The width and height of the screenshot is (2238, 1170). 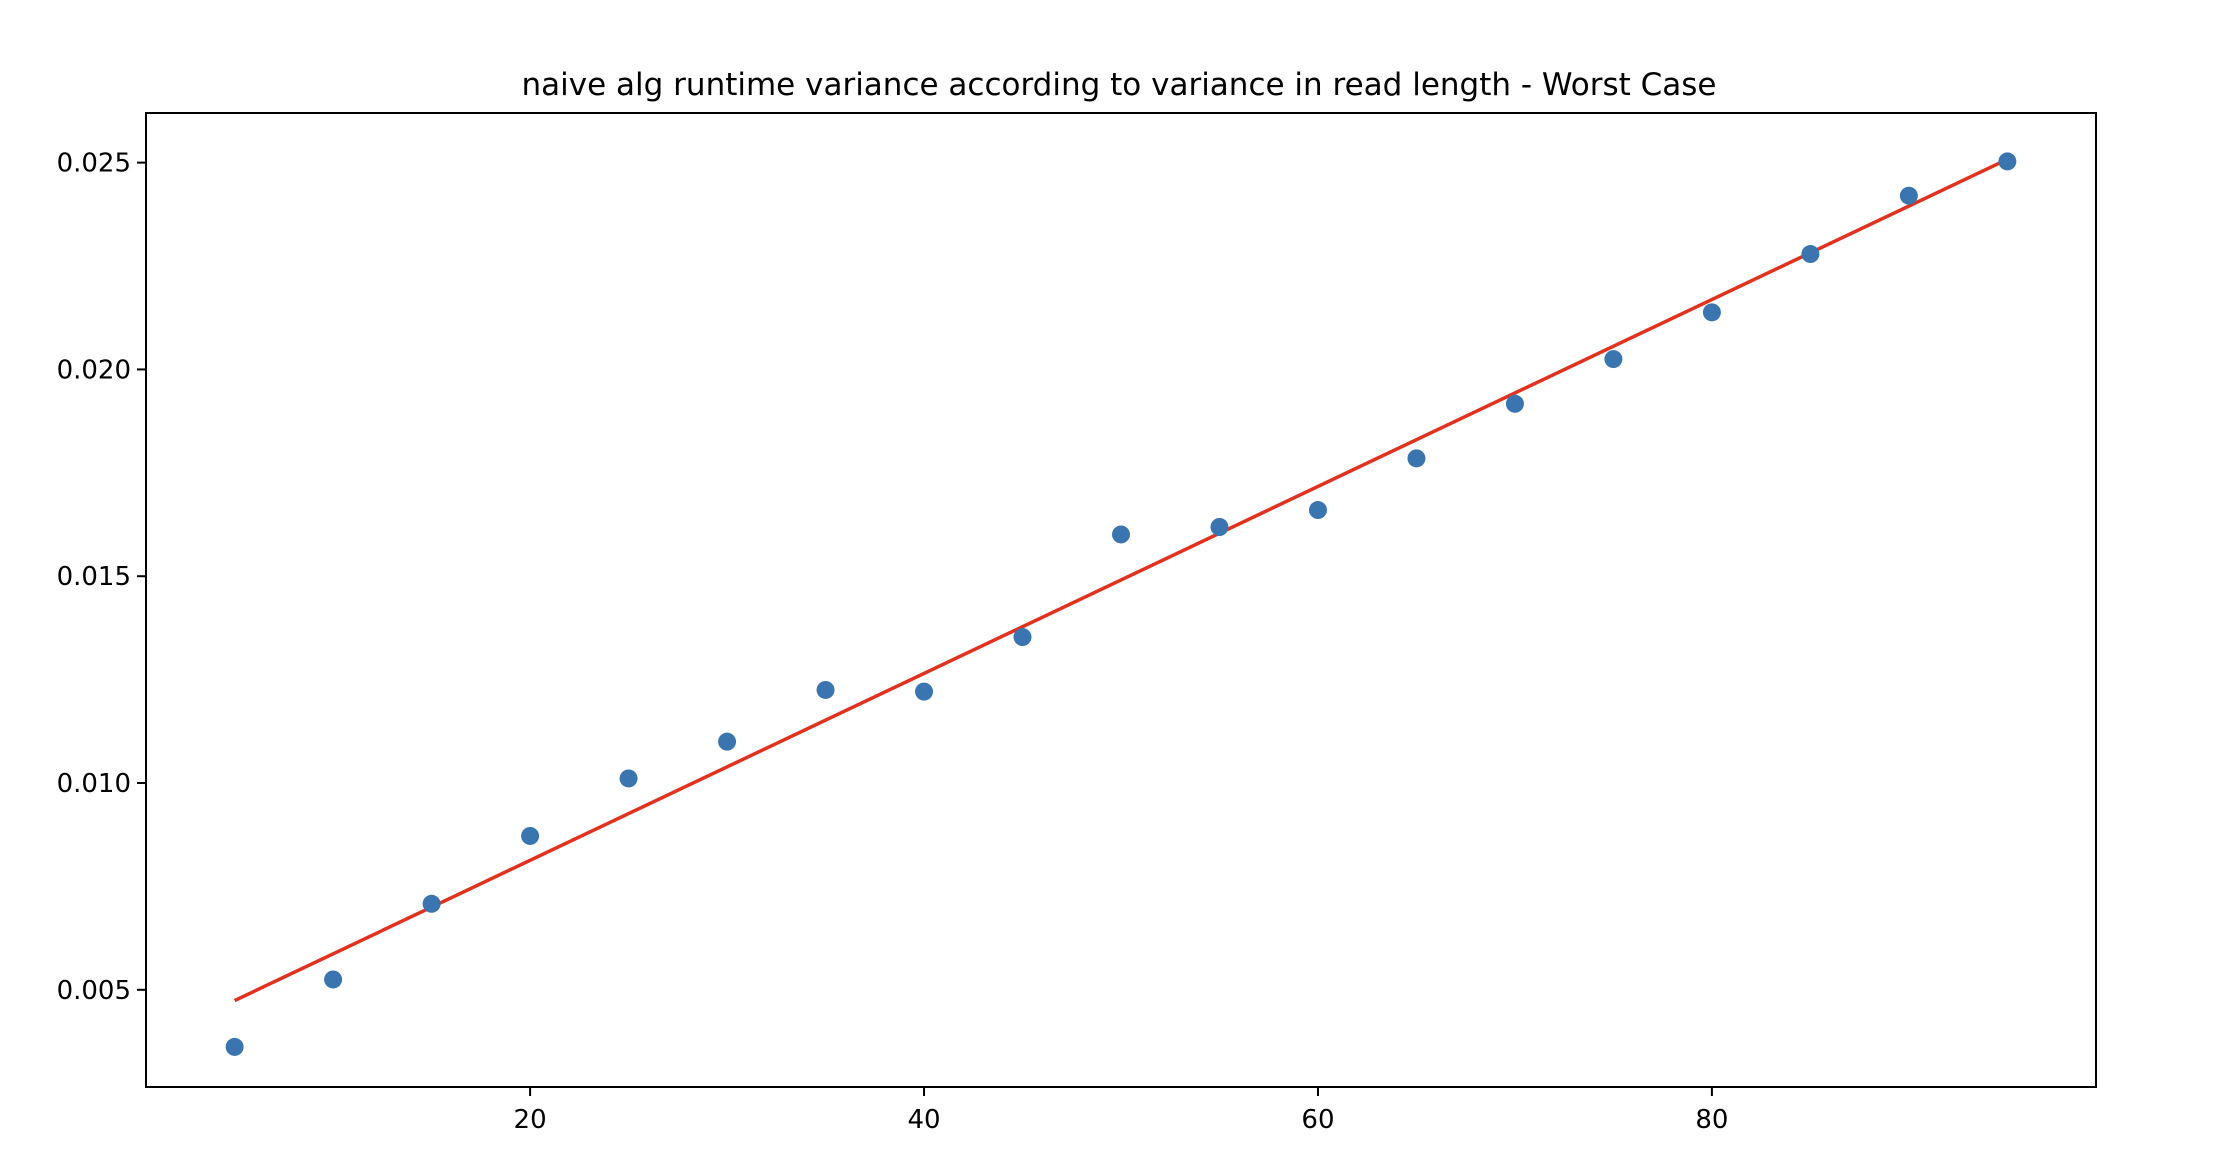 I want to click on x-axis-ticks: 20 40 60 80, so click(x=1121, y=1111).